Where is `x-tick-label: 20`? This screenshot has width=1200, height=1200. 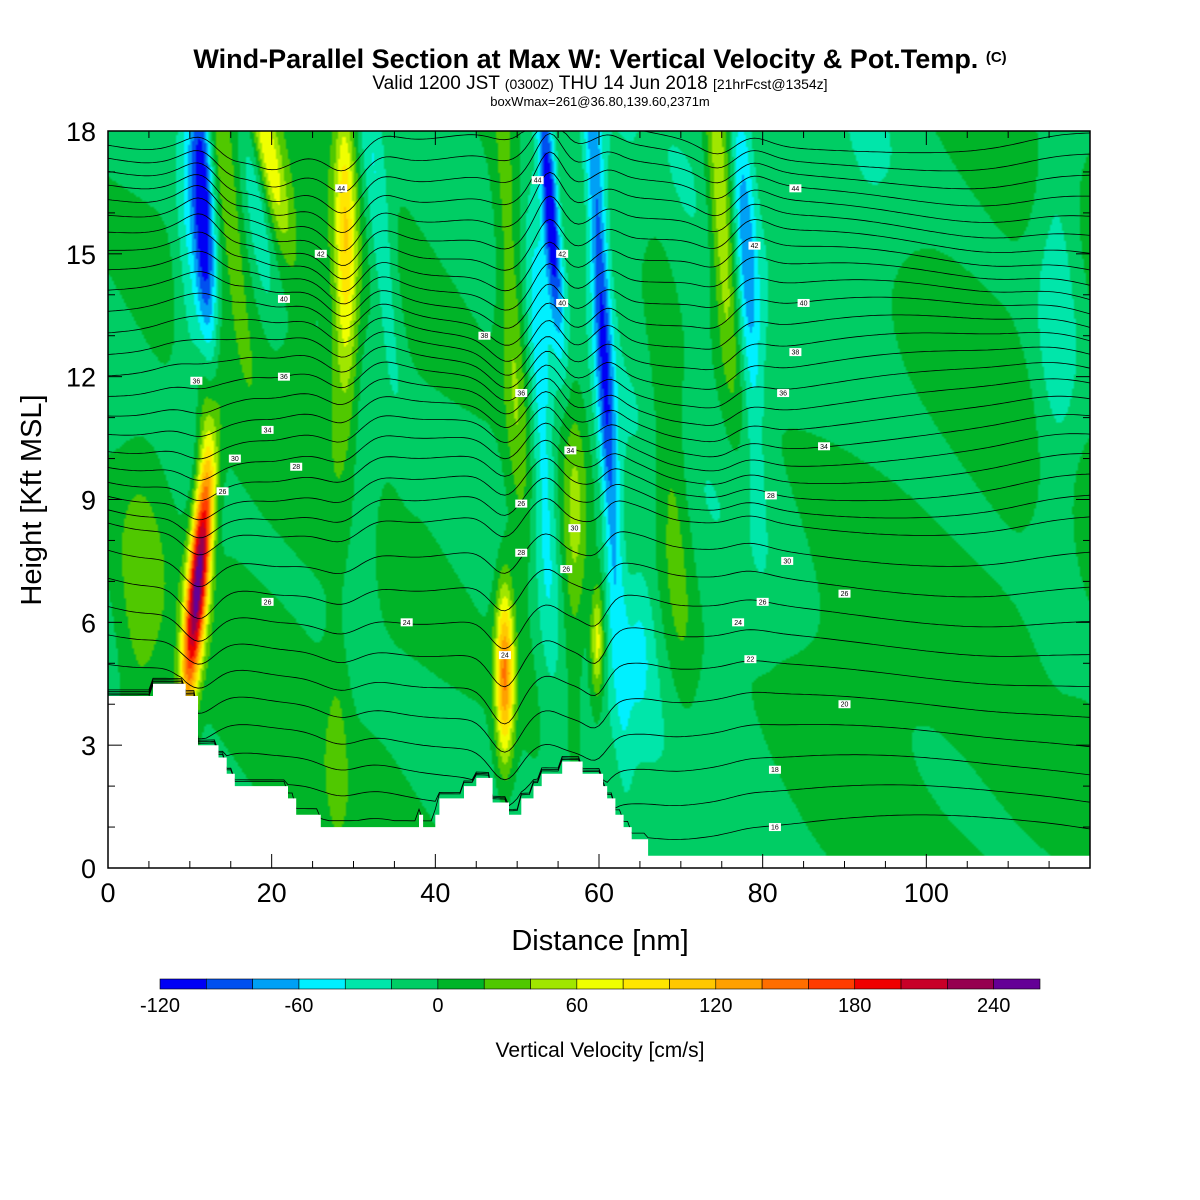
x-tick-label: 20 is located at coordinates (272, 893).